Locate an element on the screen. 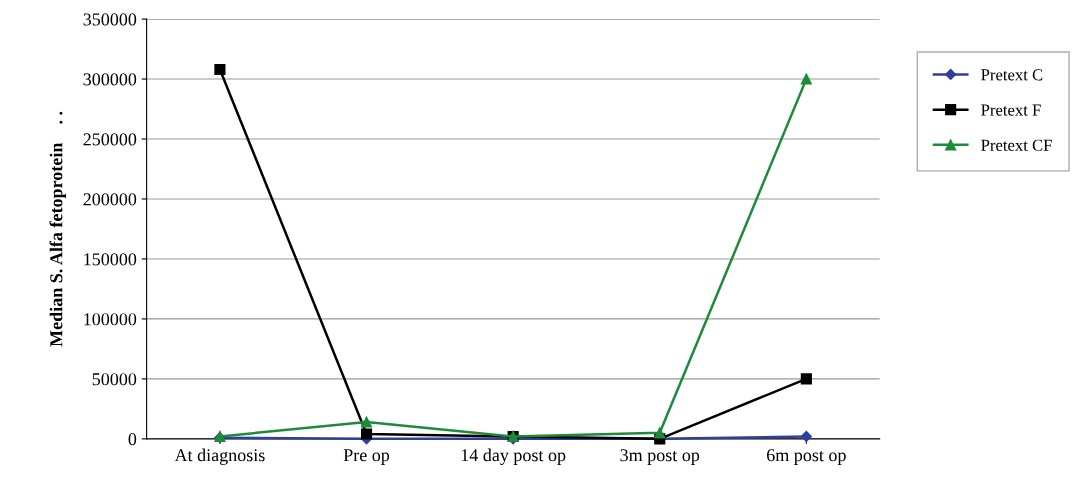  y-tick-label: 350000 is located at coordinates (110, 19).